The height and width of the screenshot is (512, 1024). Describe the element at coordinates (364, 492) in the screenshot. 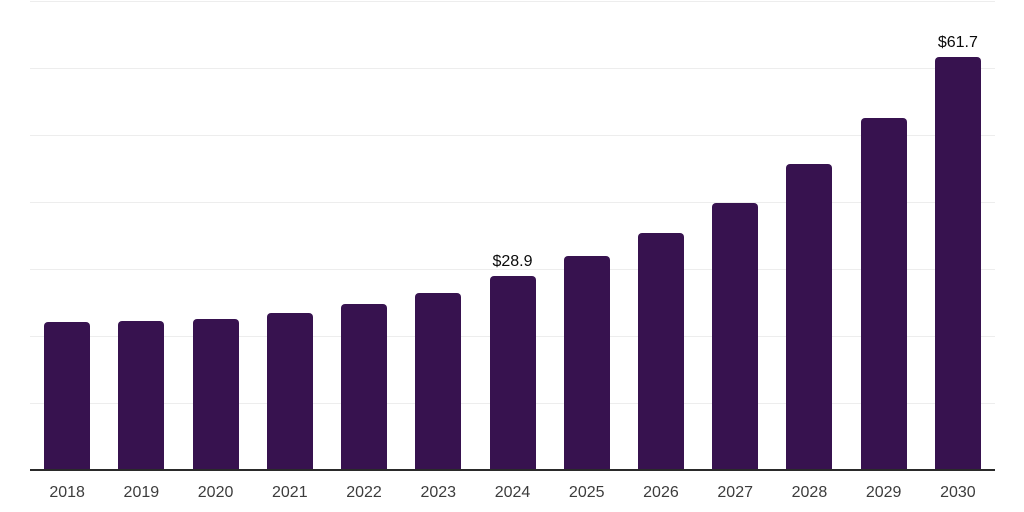

I see `x-tick-label-2022: 2022` at that location.